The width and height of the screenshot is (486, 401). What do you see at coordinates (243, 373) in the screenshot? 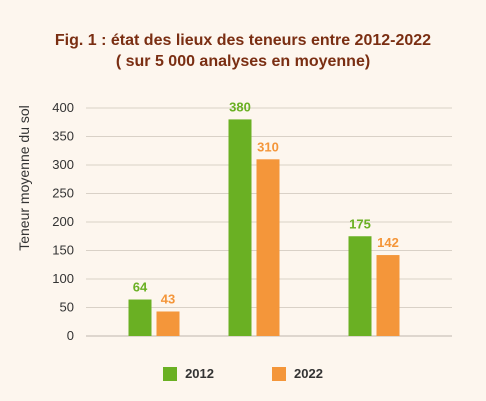
I see `legend: 2012 2022` at bounding box center [243, 373].